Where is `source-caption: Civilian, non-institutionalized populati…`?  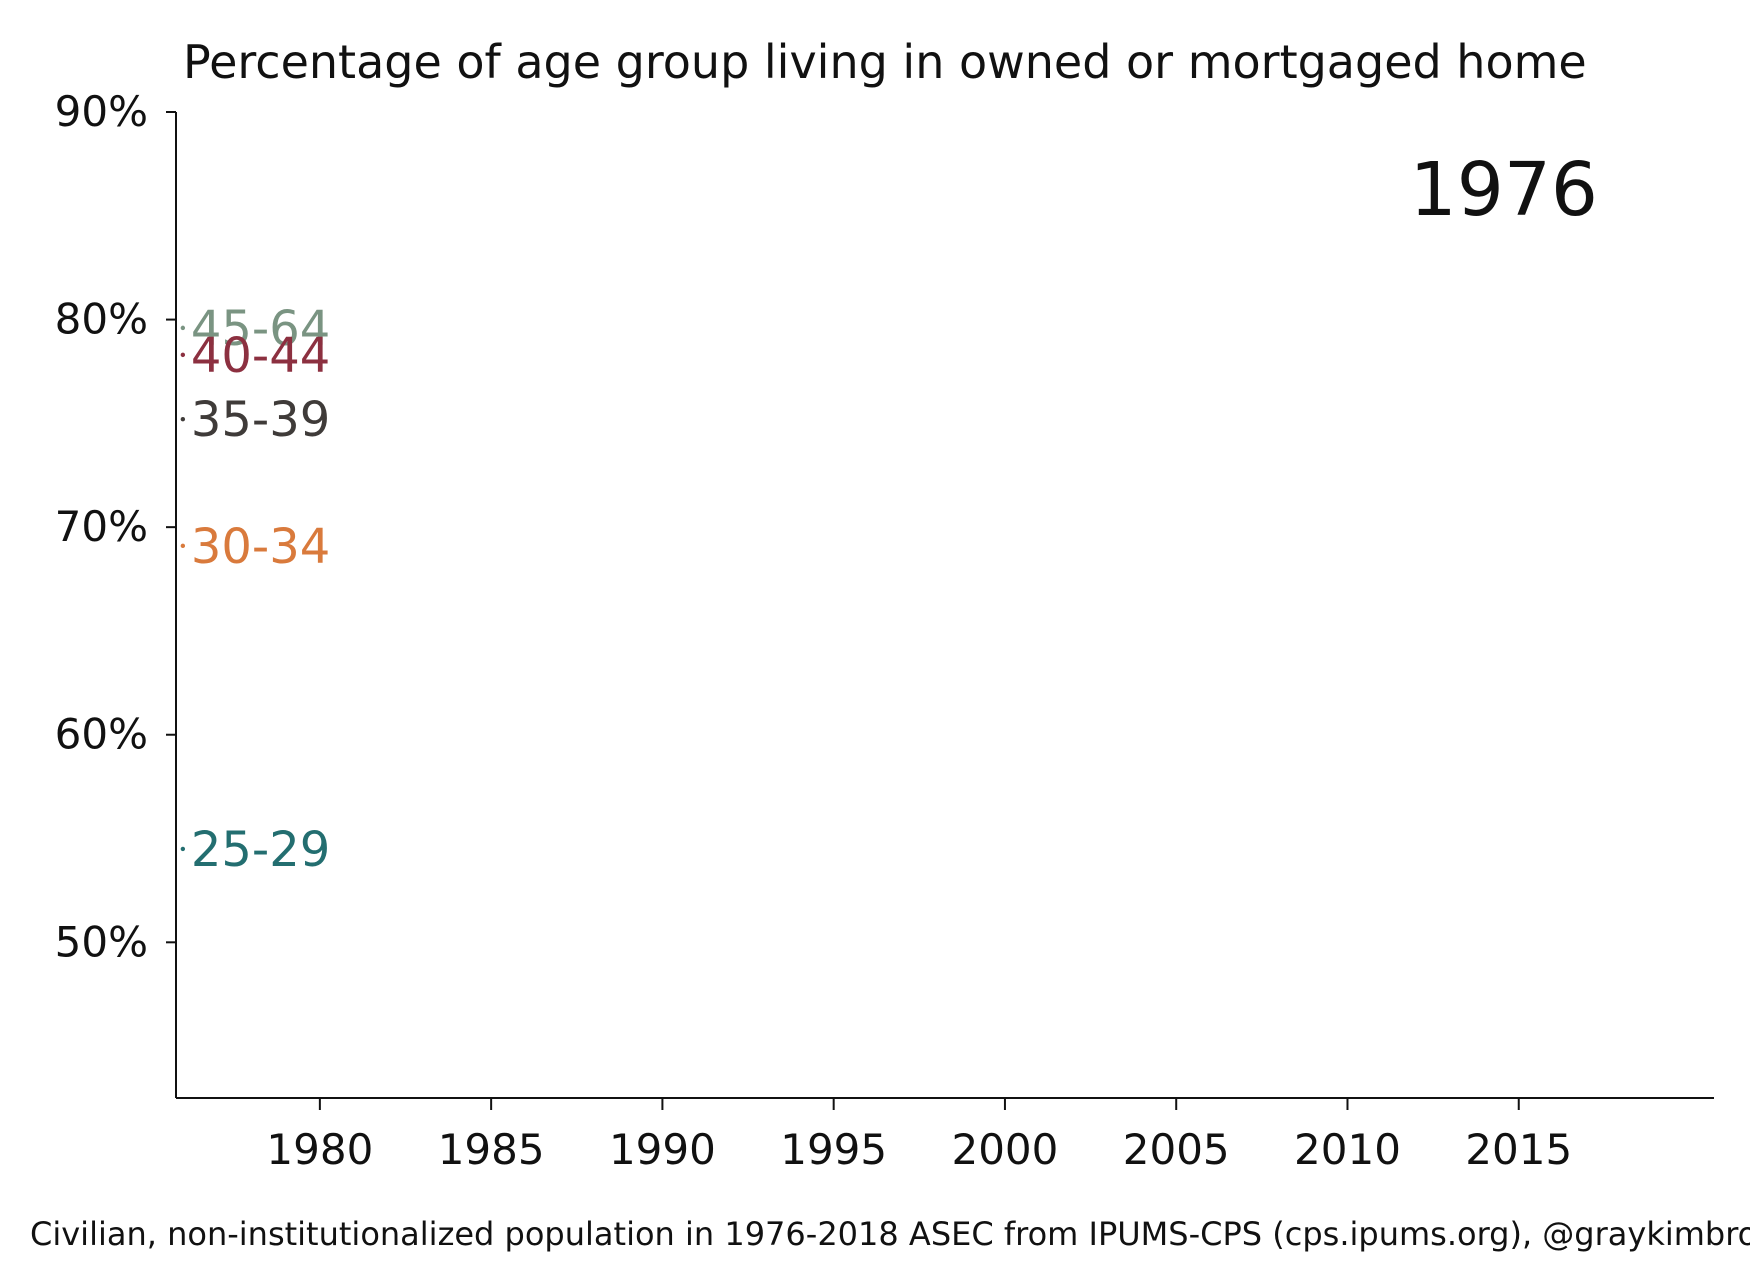
source-caption: Civilian, non-institutionalized populati… is located at coordinates (890, 1234).